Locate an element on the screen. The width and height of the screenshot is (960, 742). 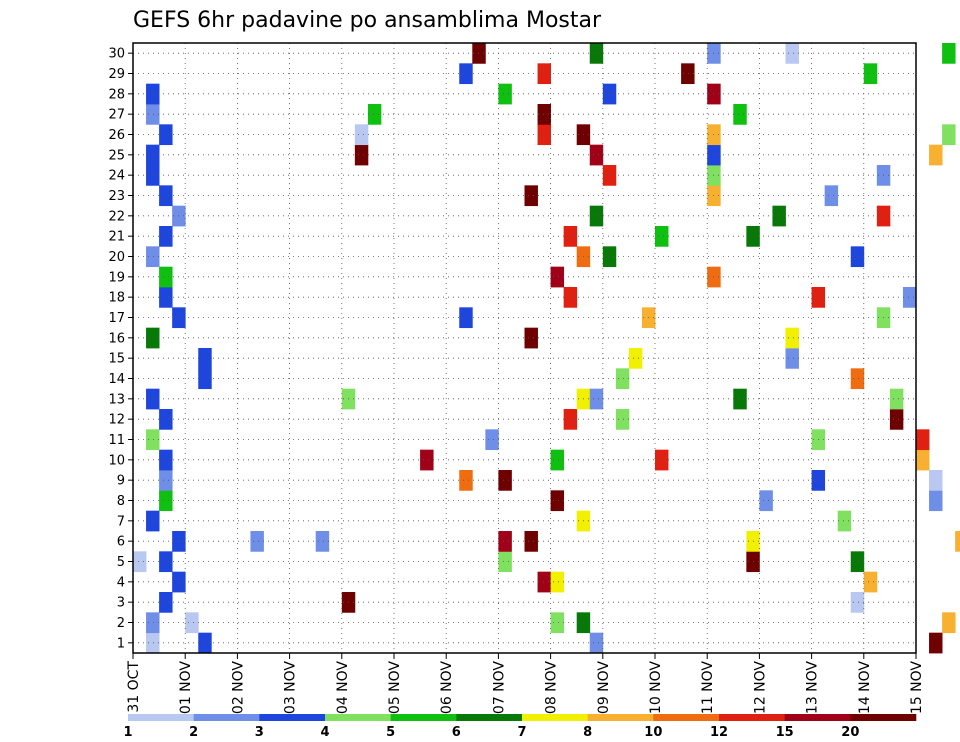
y-tick-label: 25 is located at coordinates (116, 155).